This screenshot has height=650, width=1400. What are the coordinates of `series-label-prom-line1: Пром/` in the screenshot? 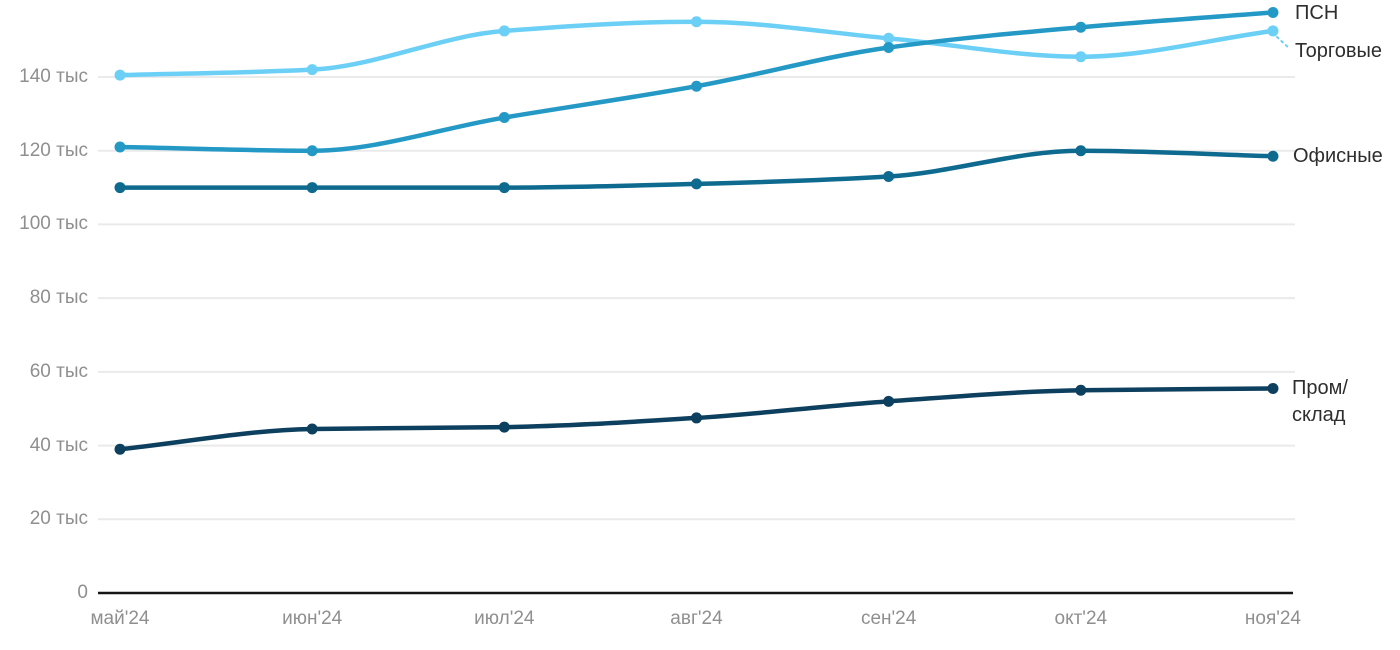 It's located at (1320, 388).